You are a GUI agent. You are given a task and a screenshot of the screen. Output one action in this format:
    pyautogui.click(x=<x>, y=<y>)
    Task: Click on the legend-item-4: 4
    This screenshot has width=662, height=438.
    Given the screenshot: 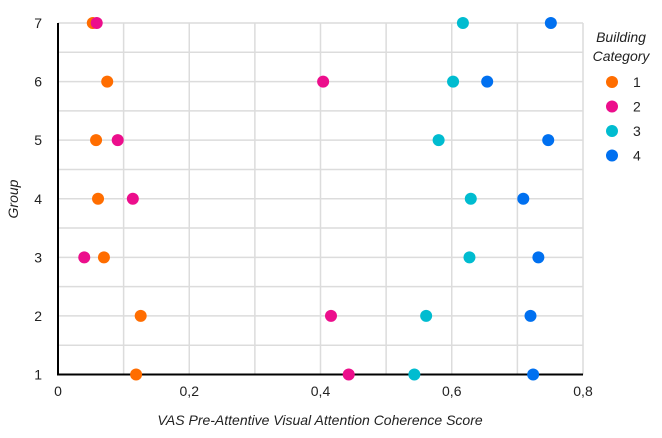 What is the action you would take?
    pyautogui.click(x=623, y=156)
    